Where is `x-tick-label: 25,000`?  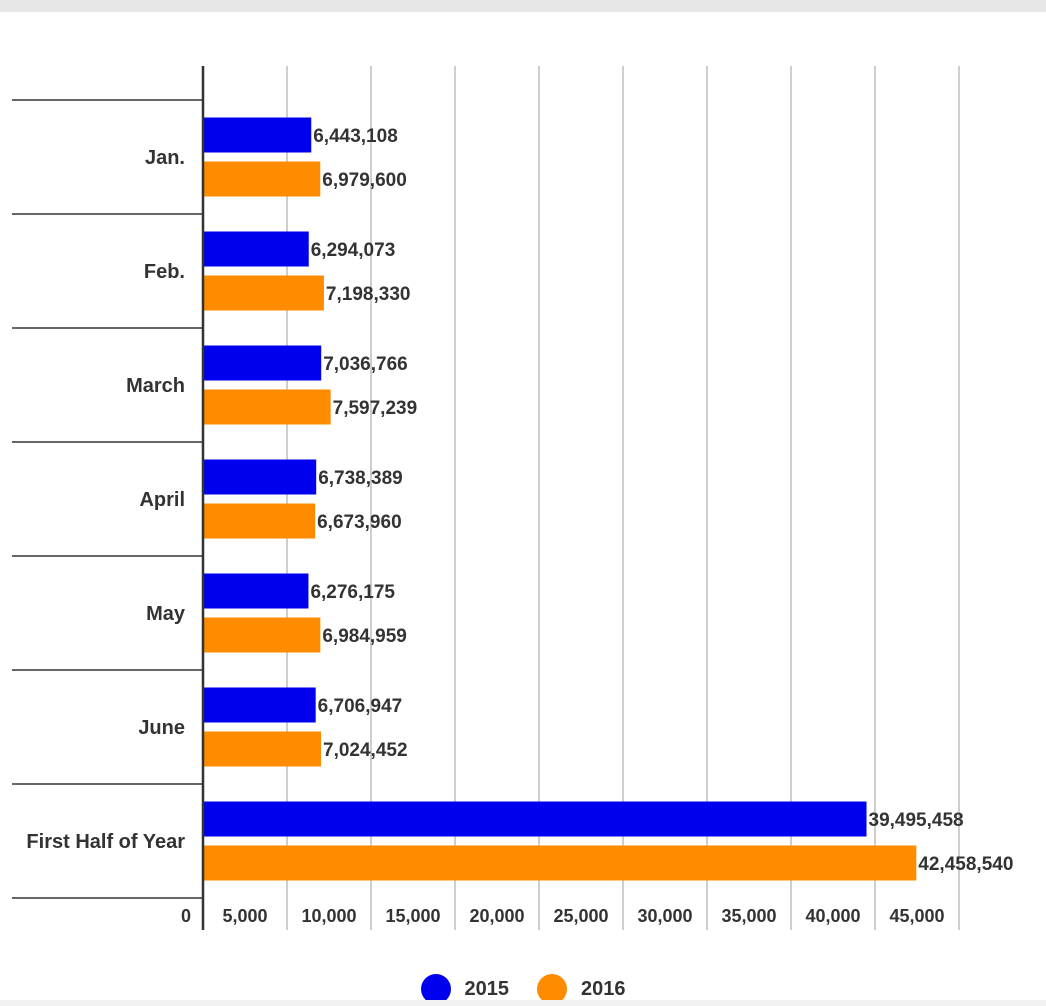 x-tick-label: 25,000 is located at coordinates (580, 916).